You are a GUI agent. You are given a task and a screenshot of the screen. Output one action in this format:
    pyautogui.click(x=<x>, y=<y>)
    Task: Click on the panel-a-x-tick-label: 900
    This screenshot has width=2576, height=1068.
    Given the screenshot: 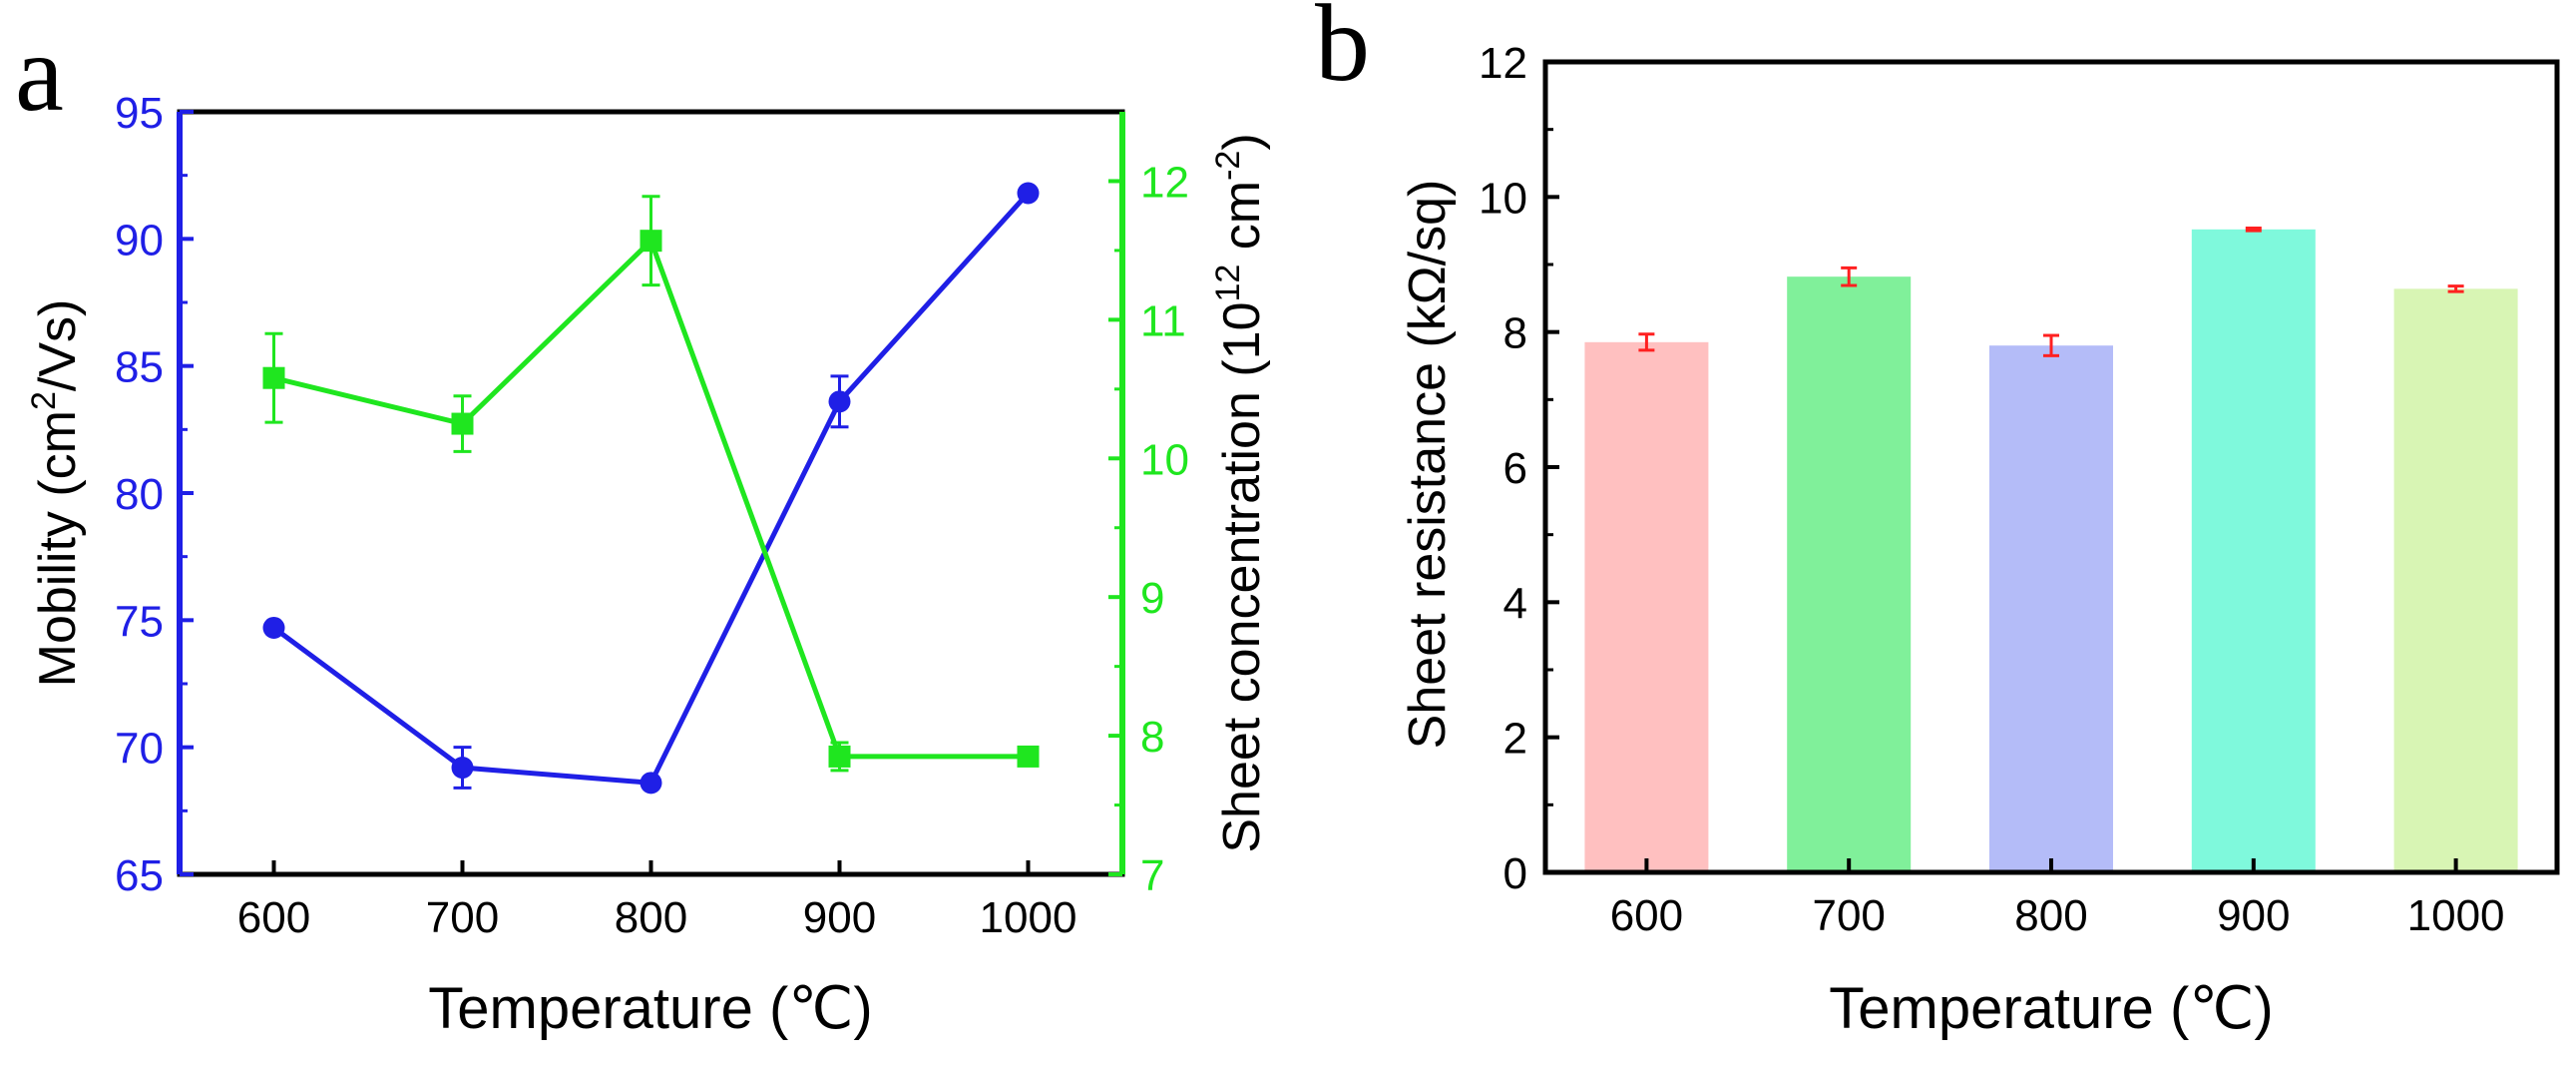 What is the action you would take?
    pyautogui.click(x=839, y=917)
    